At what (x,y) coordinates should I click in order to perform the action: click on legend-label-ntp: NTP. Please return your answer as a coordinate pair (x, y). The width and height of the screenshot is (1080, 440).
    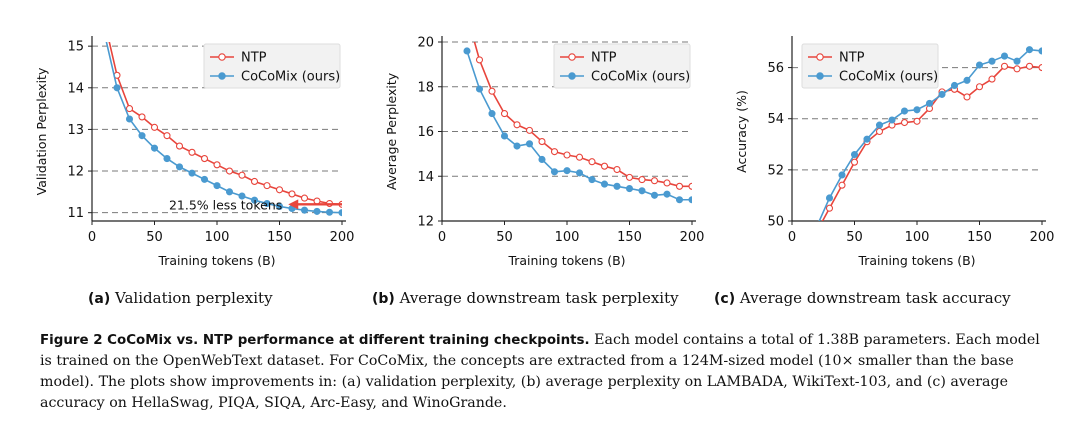
    Looking at the image, I should click on (852, 58).